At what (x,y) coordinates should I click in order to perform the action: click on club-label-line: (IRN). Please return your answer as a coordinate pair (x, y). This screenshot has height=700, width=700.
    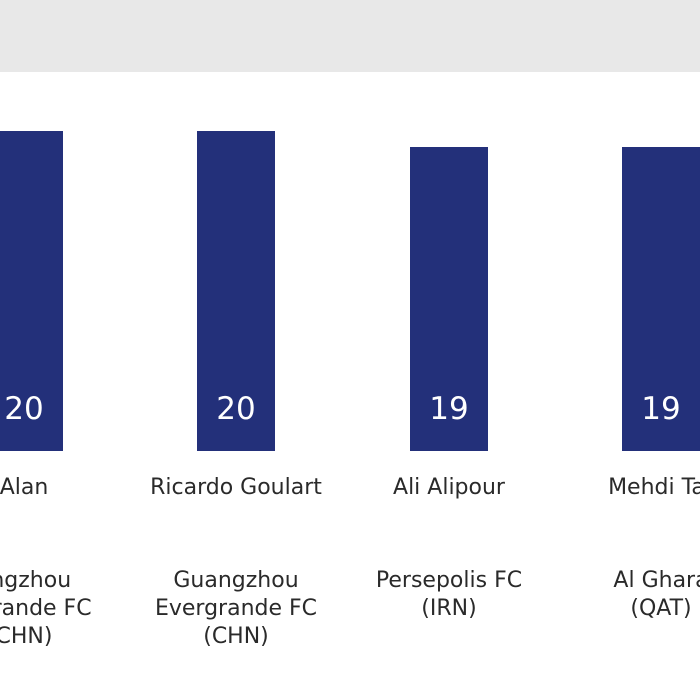
    Looking at the image, I should click on (448, 608).